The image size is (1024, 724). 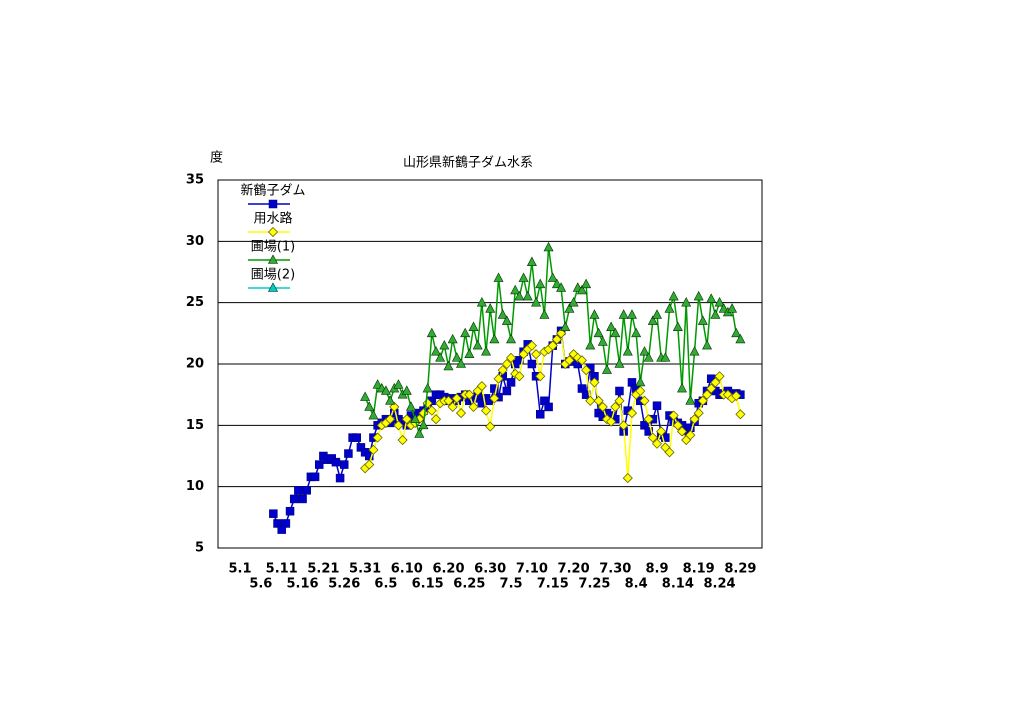 What do you see at coordinates (407, 569) in the screenshot?
I see `x-tick-label: 6.10` at bounding box center [407, 569].